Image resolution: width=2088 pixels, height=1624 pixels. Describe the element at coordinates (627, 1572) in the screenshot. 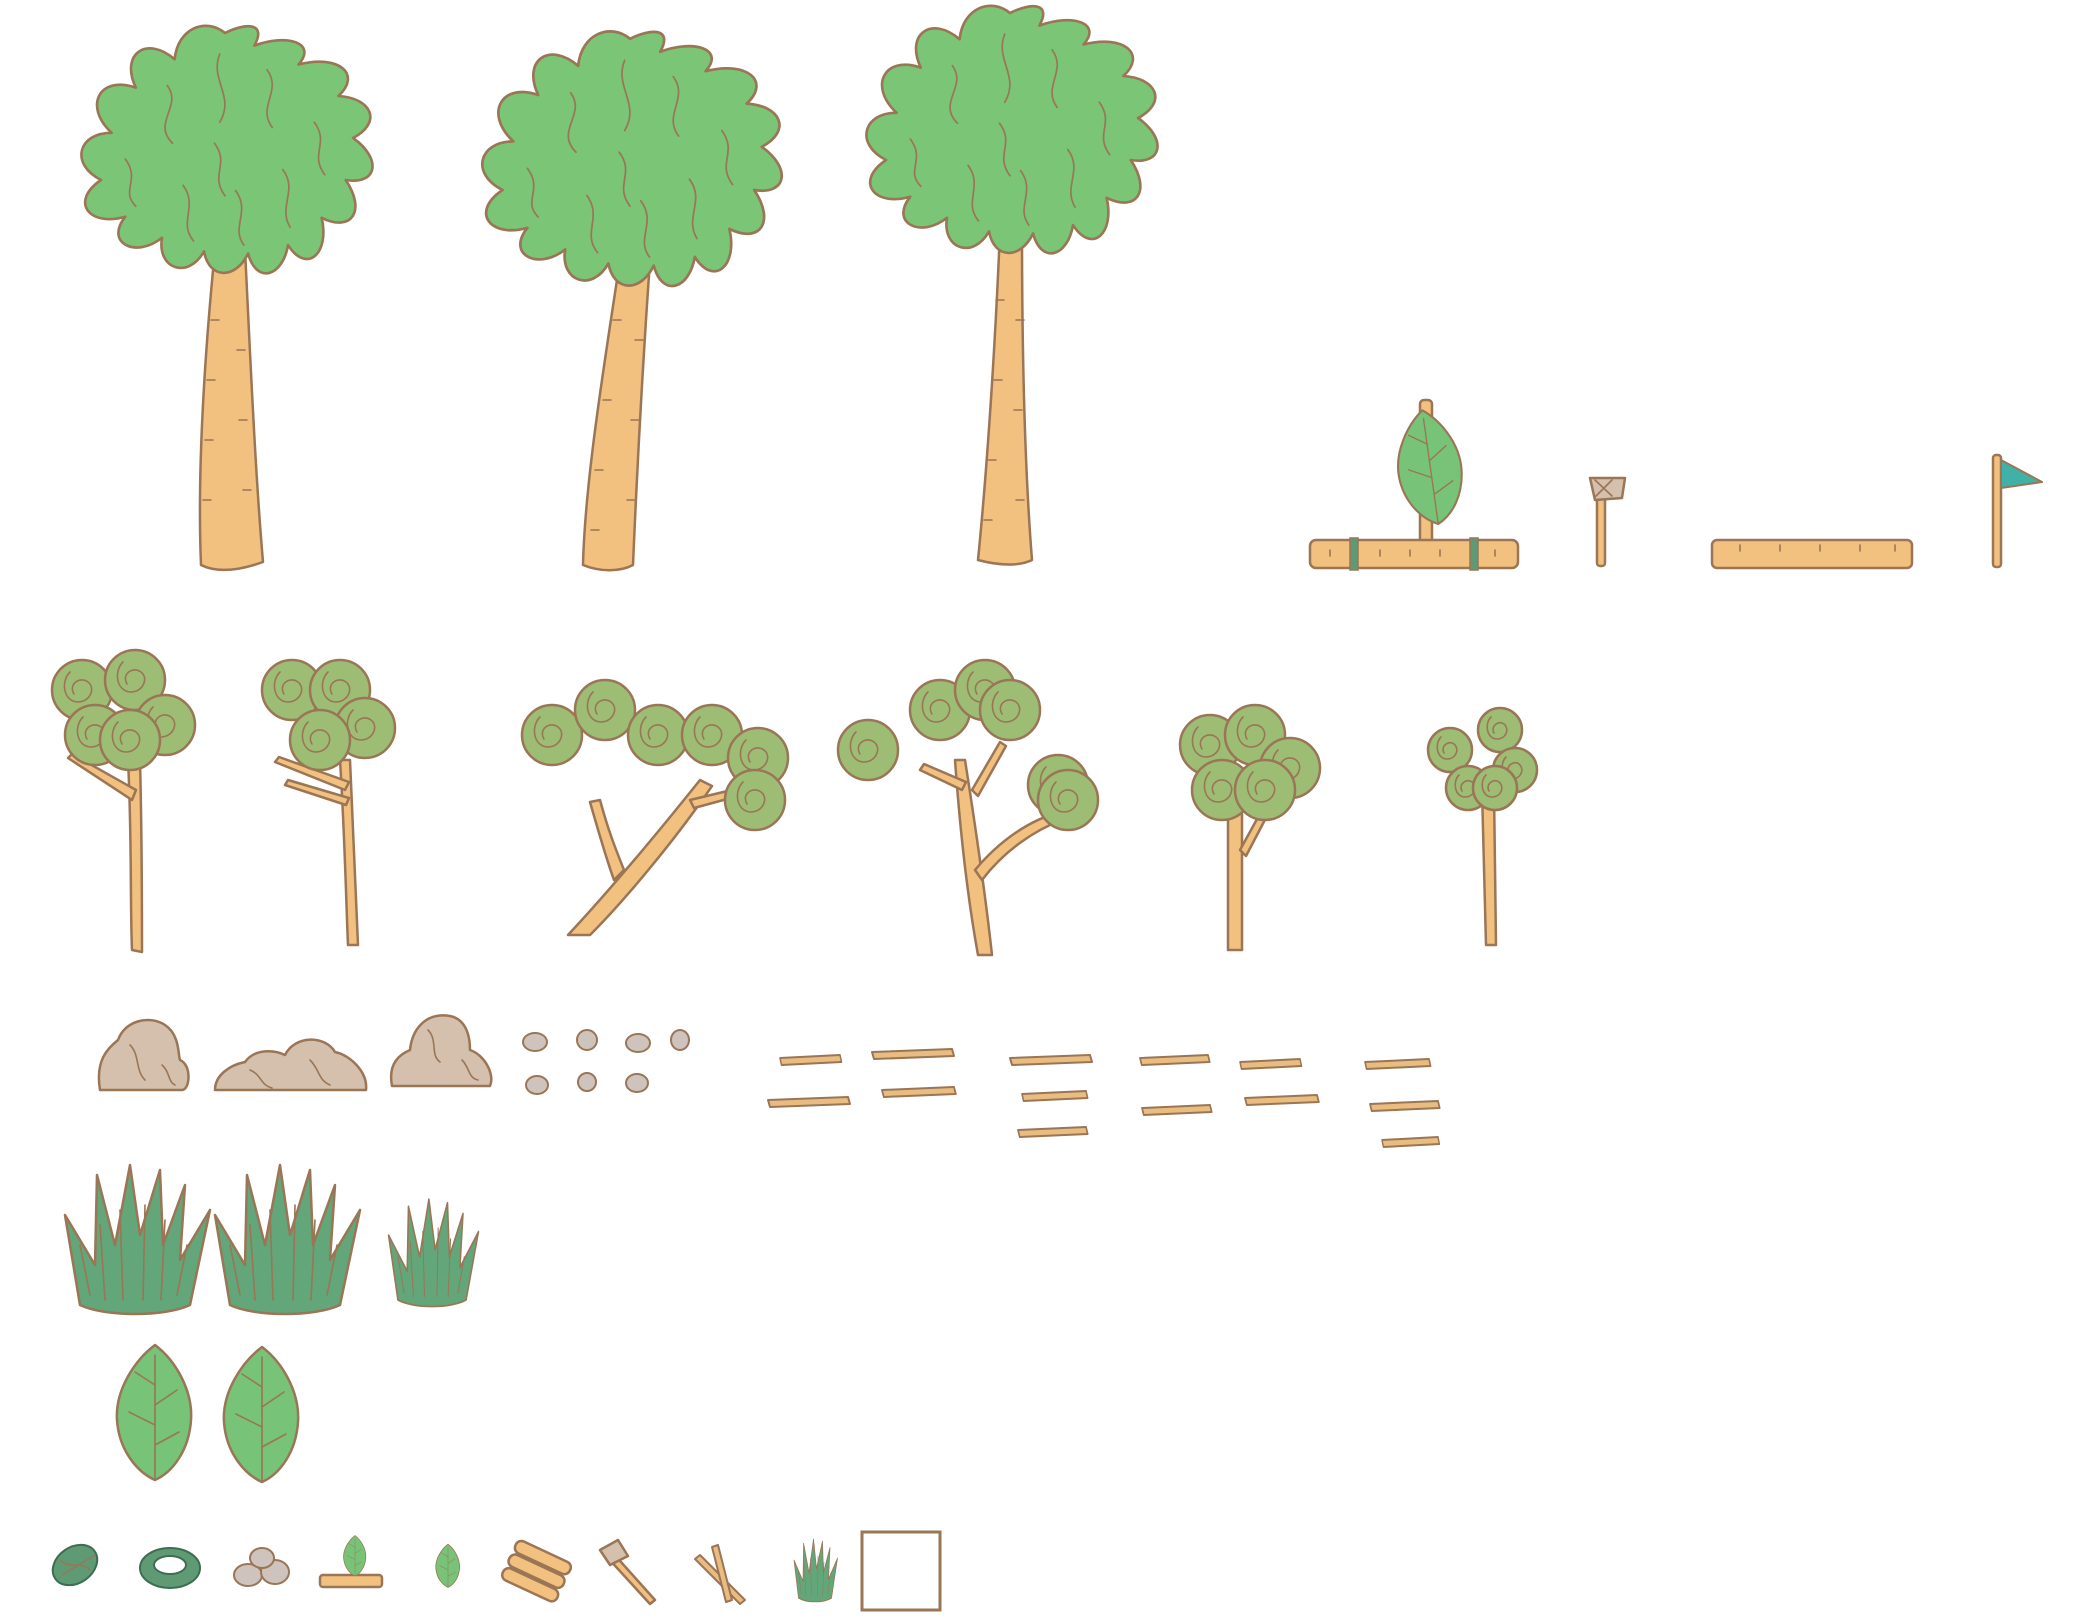

I see `axe-icon` at that location.